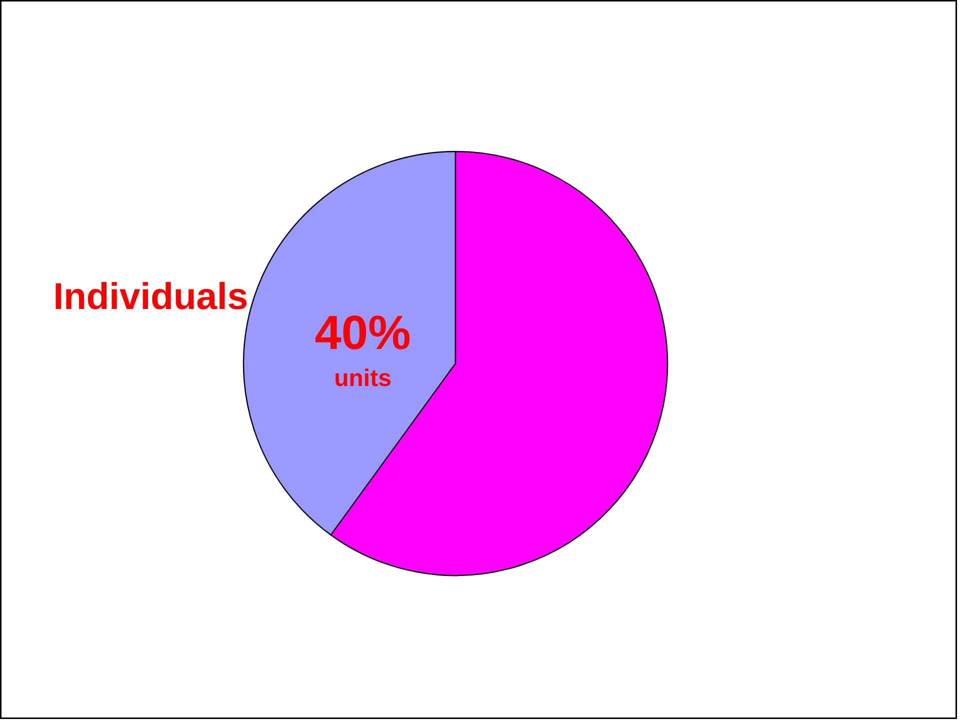 The height and width of the screenshot is (723, 961). I want to click on data-label: 40%, so click(362, 333).